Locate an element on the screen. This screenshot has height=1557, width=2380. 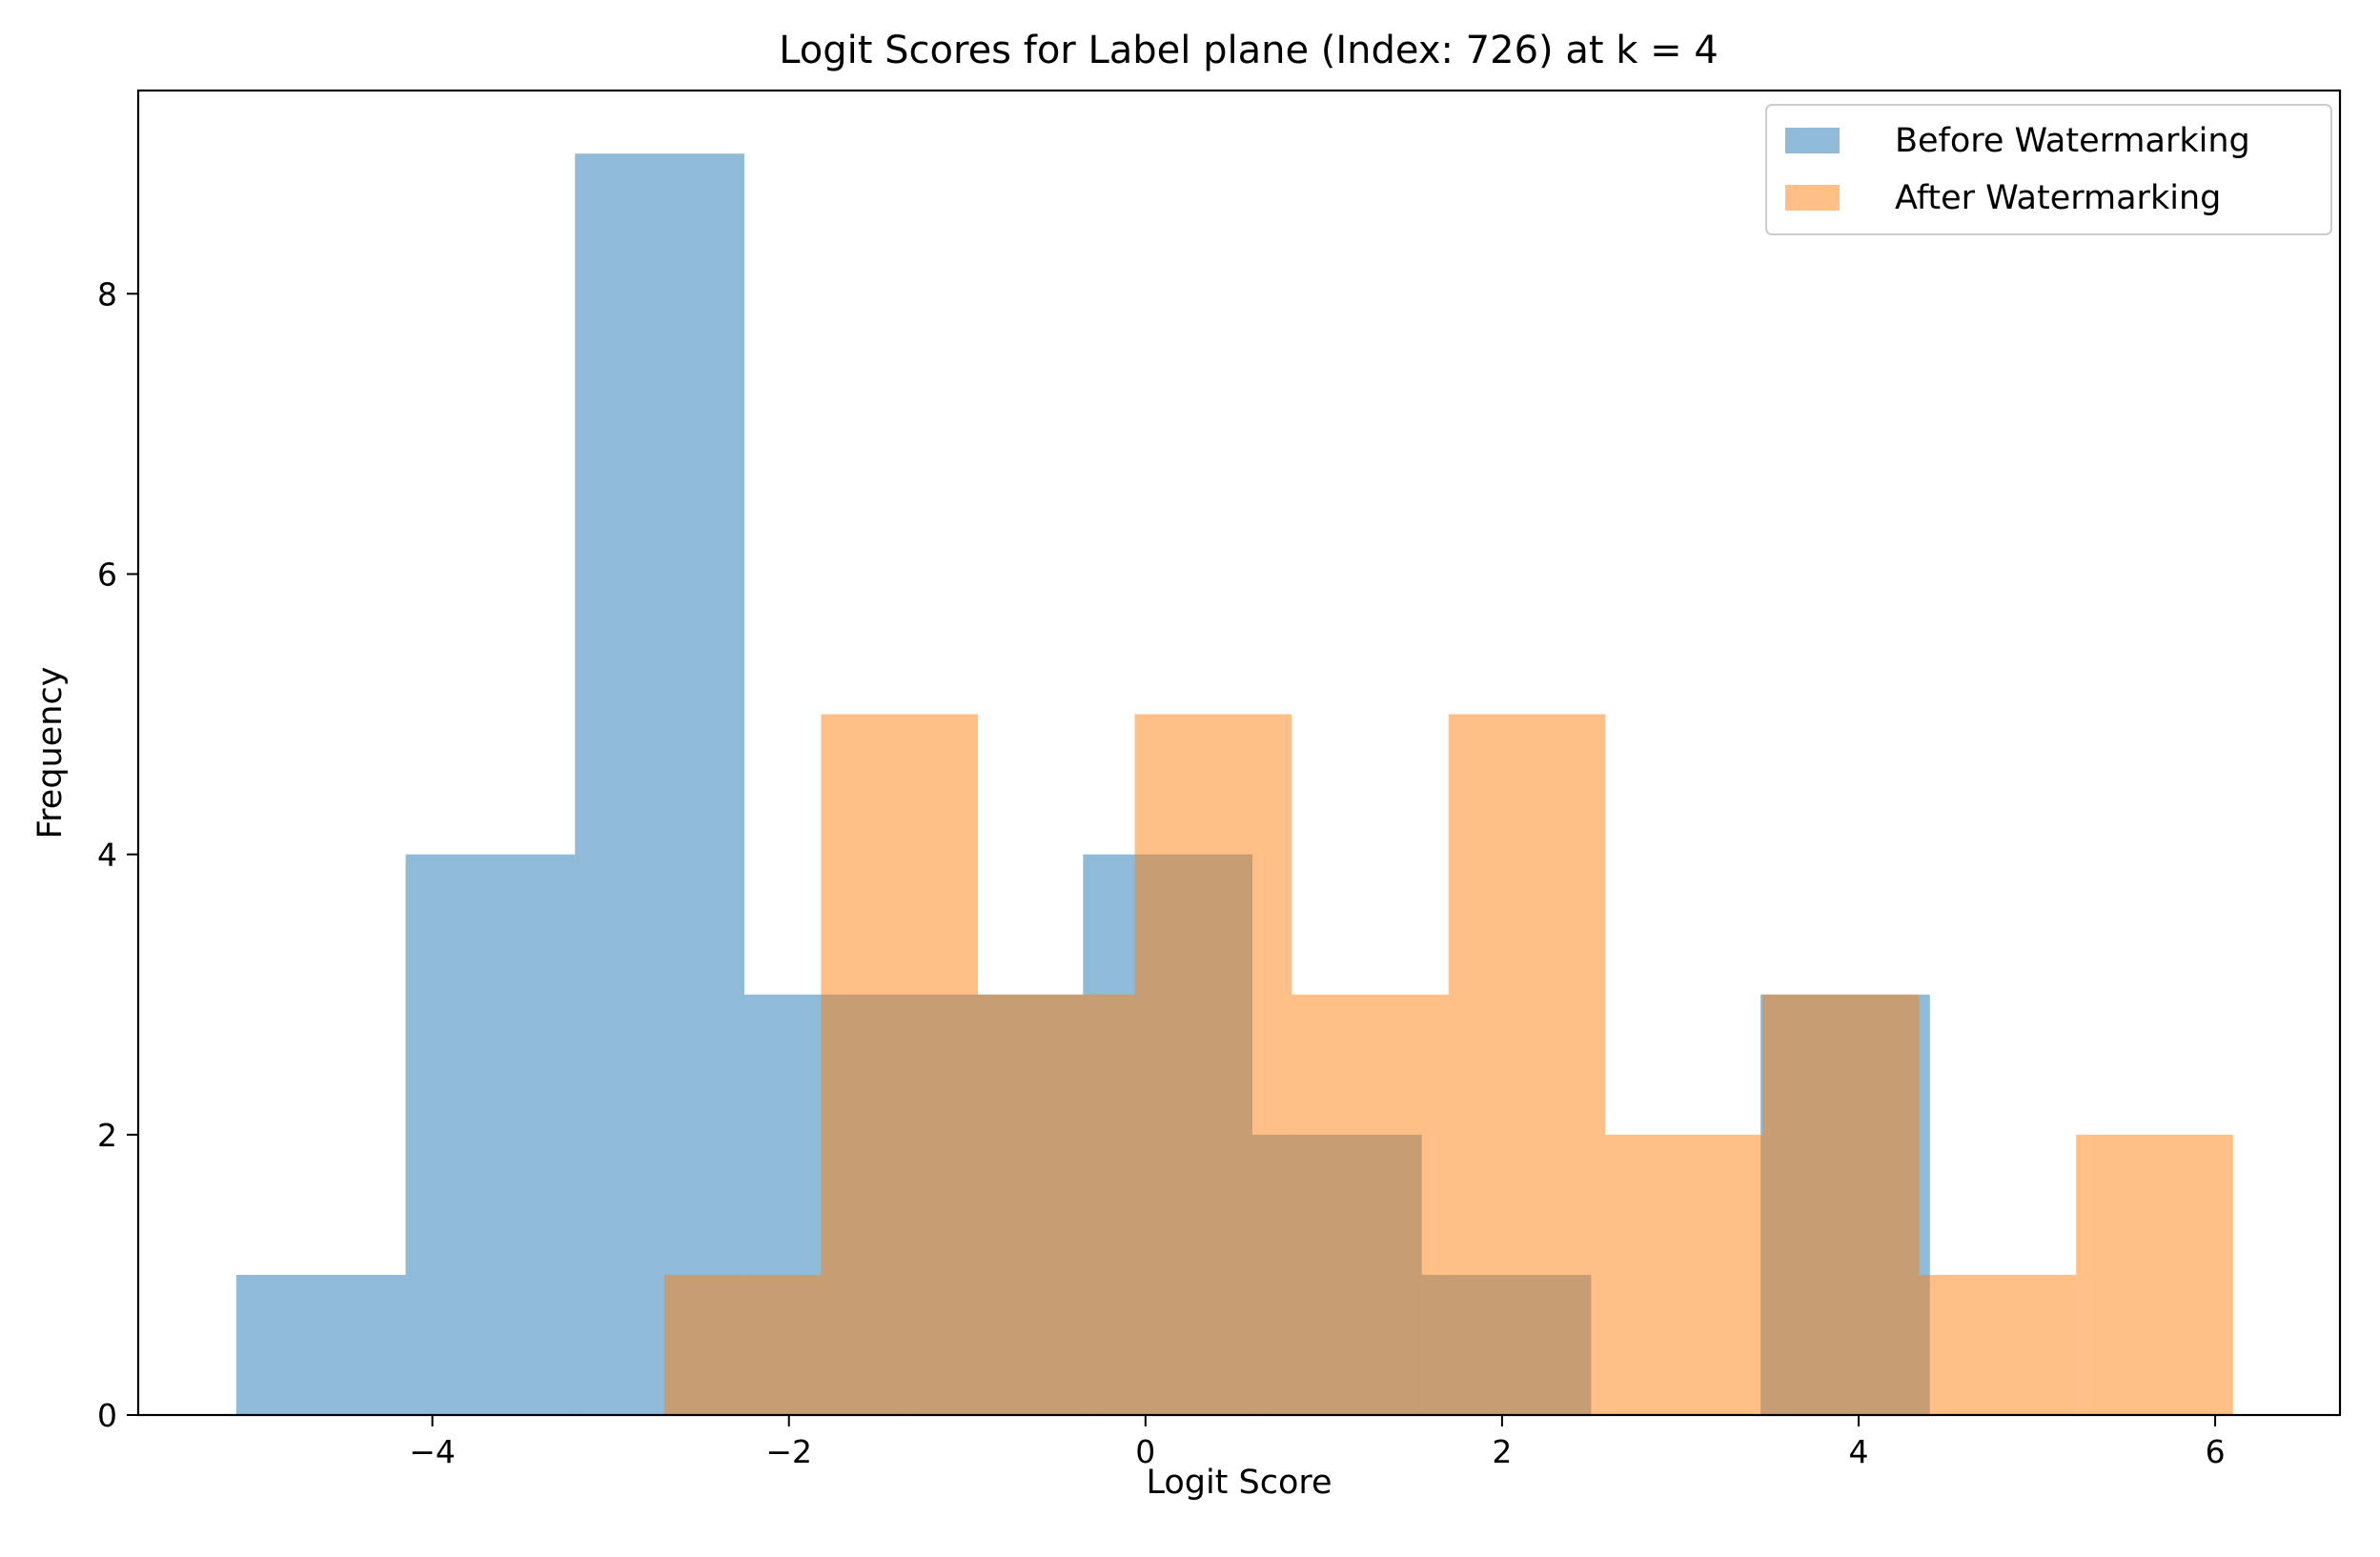
legend: Before Watermarking After Watermarking is located at coordinates (2048, 169).